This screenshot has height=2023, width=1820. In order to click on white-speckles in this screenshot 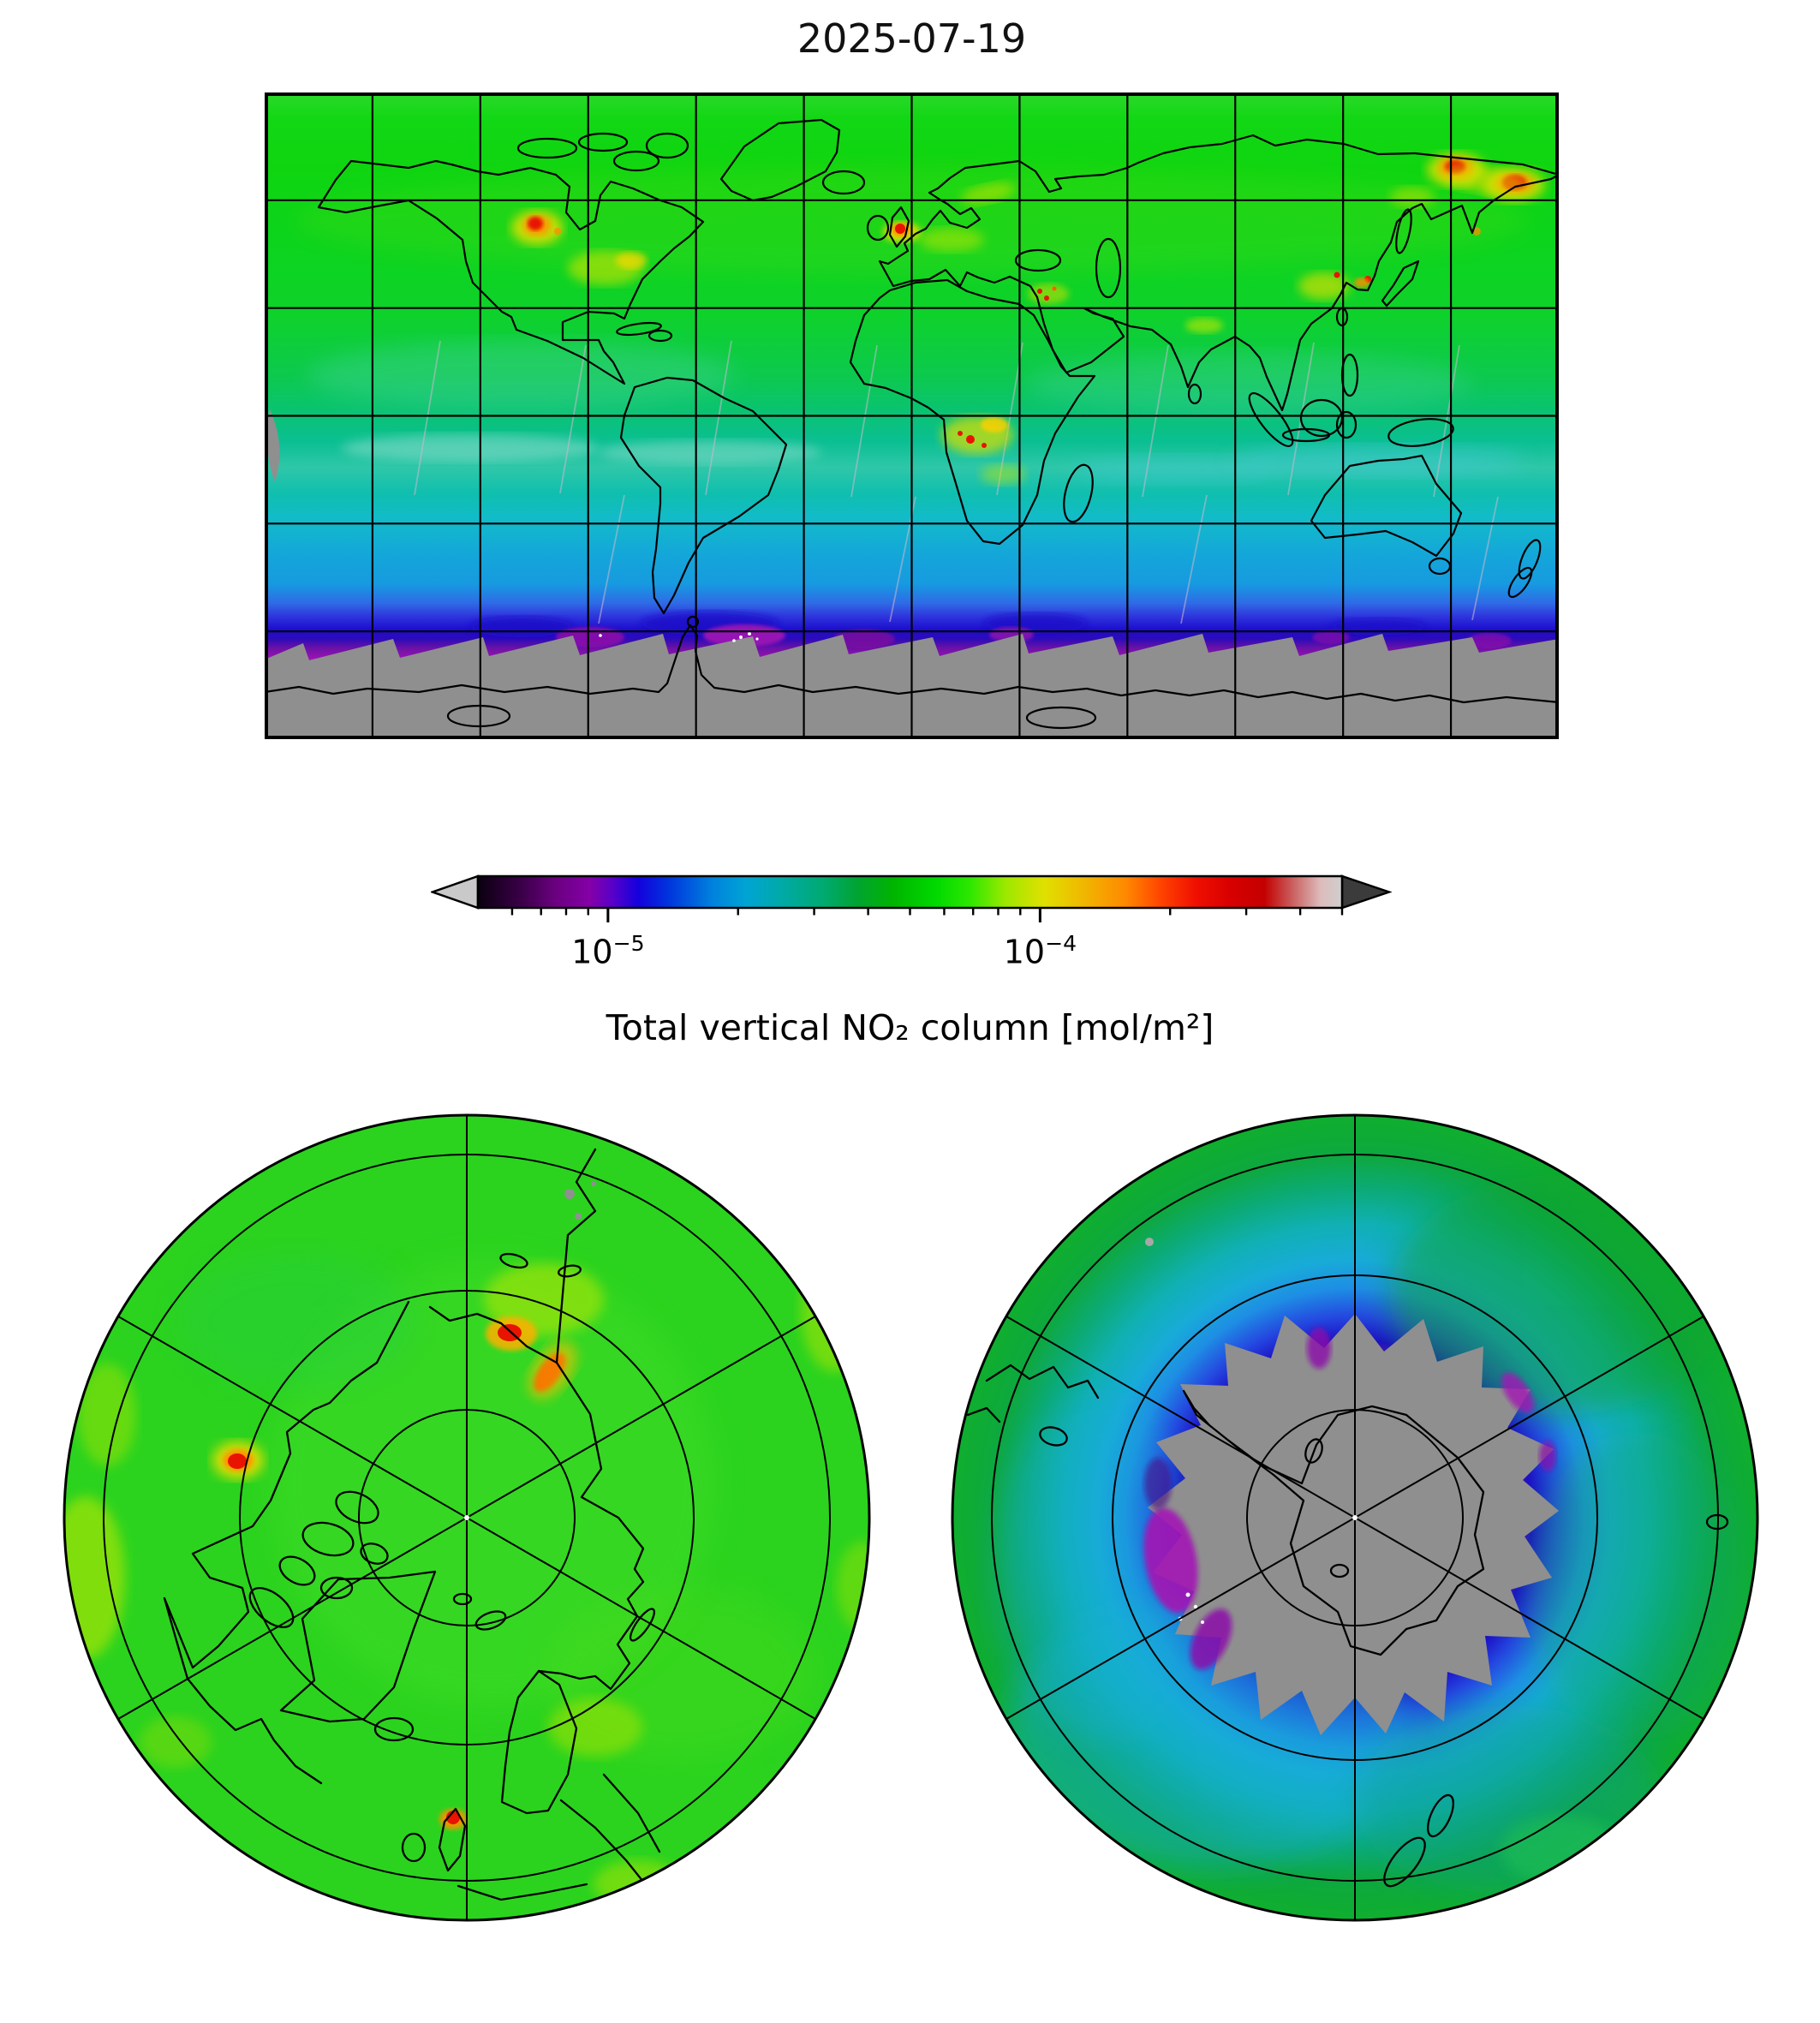, I will do `click(679, 637)`.